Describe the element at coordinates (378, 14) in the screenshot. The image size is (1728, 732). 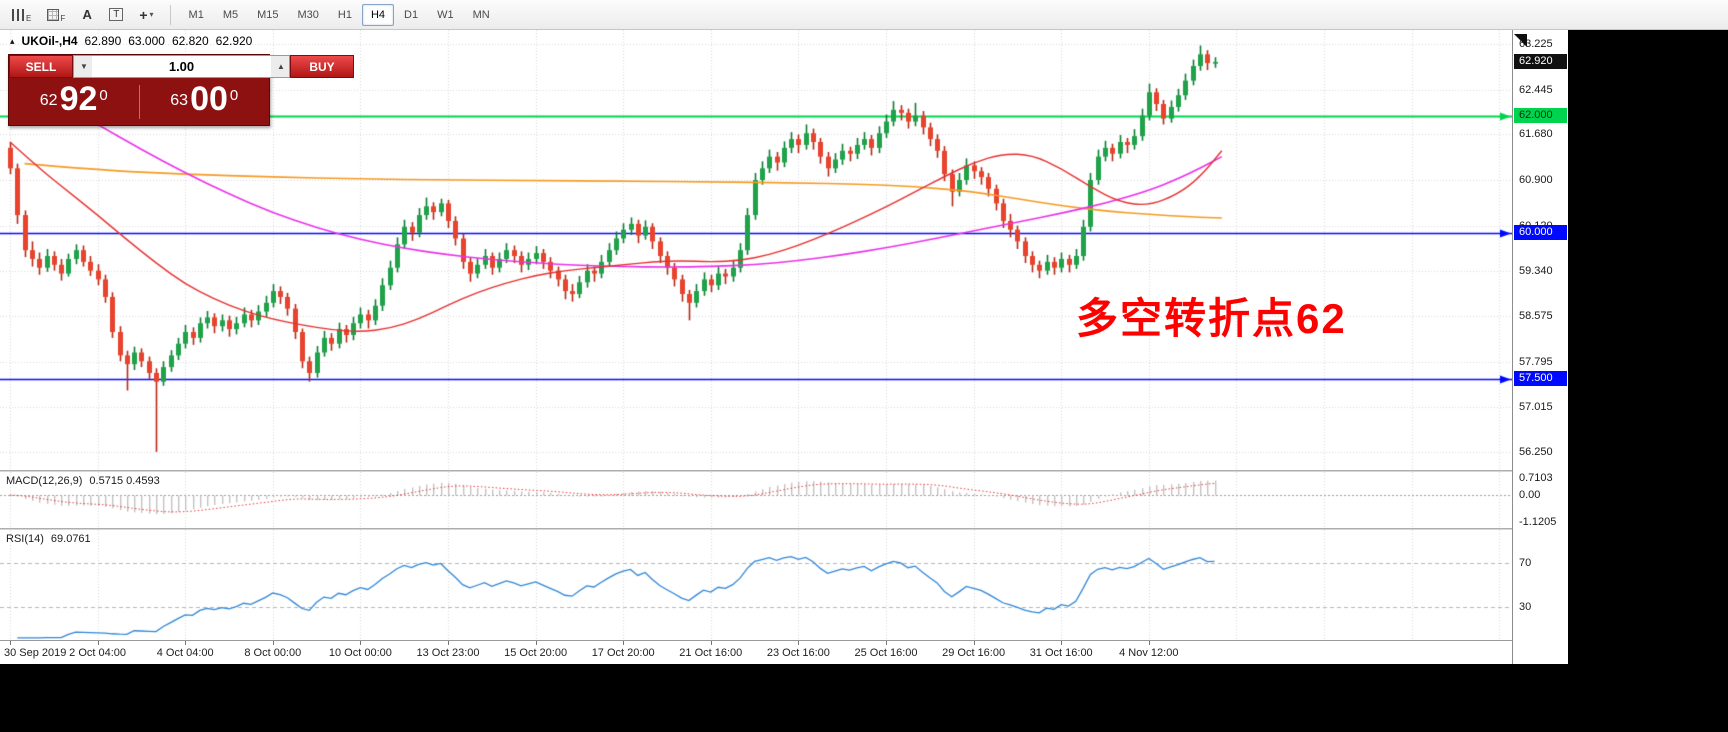
I see `timeframe-button-H4: H4` at that location.